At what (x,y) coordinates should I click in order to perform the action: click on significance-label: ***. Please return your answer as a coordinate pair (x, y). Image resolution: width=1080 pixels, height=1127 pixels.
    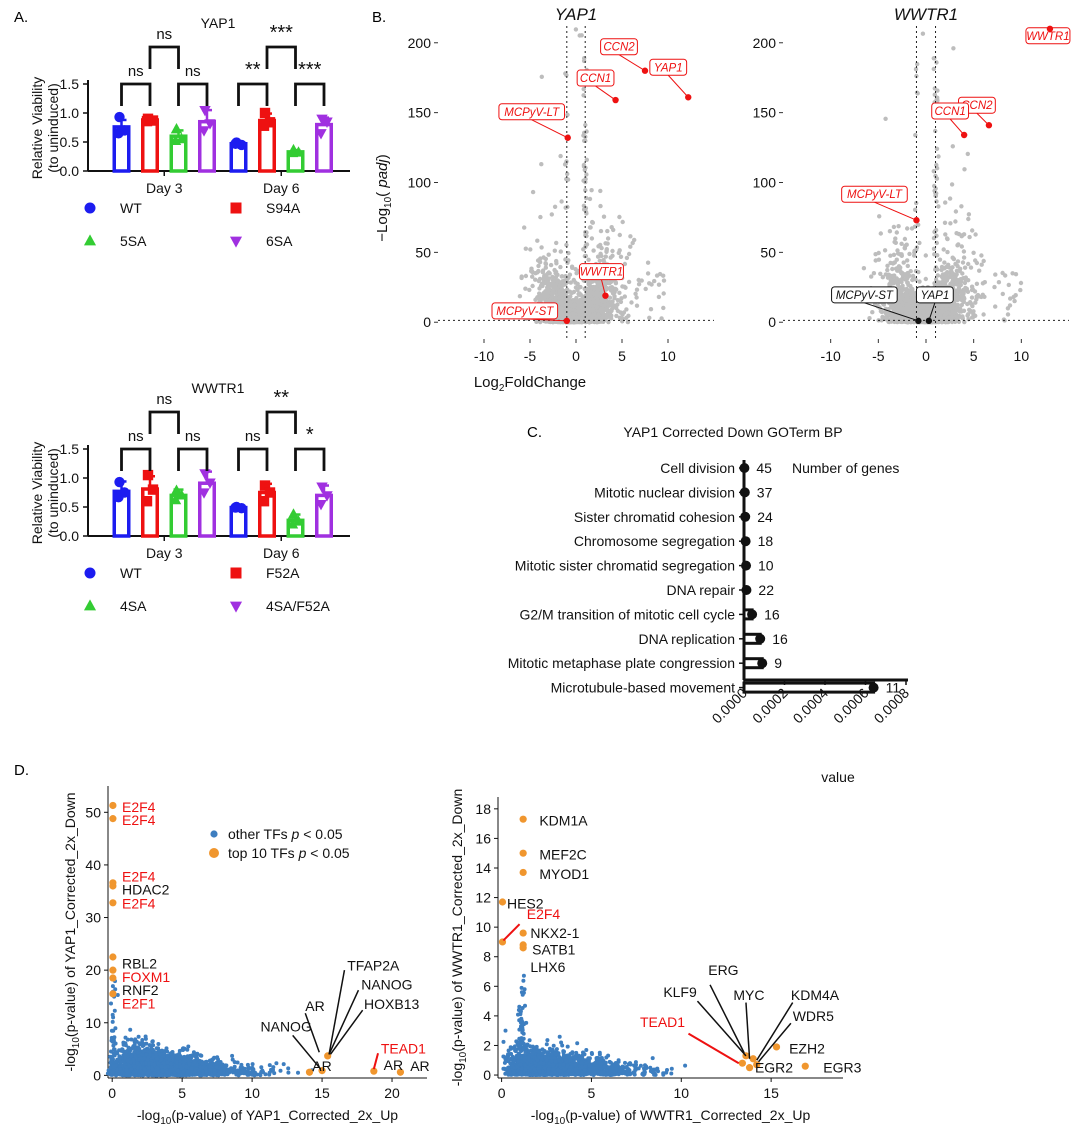
    Looking at the image, I should click on (310, 70).